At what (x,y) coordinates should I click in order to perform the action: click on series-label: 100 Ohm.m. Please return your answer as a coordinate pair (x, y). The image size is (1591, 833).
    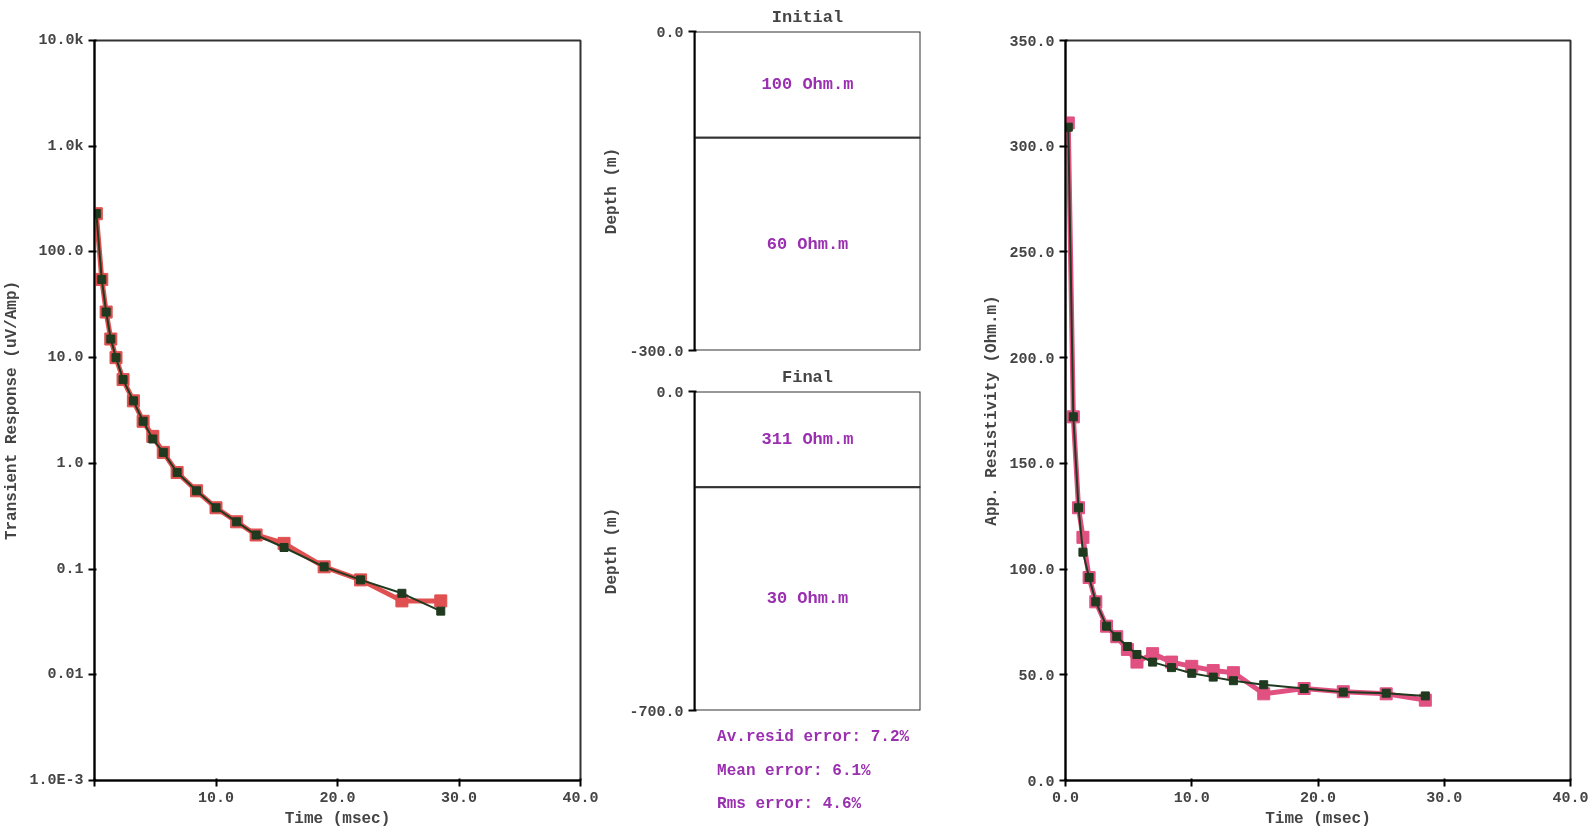
    Looking at the image, I should click on (807, 85).